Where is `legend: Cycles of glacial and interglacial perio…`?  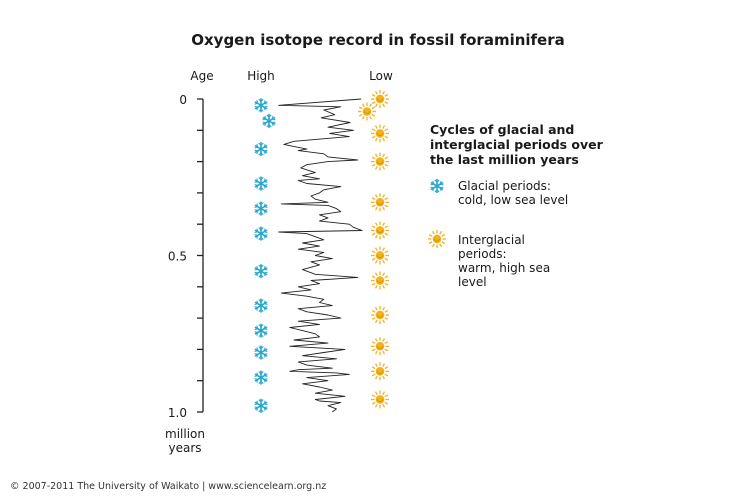 legend: Cycles of glacial and interglacial perio… is located at coordinates (516, 205).